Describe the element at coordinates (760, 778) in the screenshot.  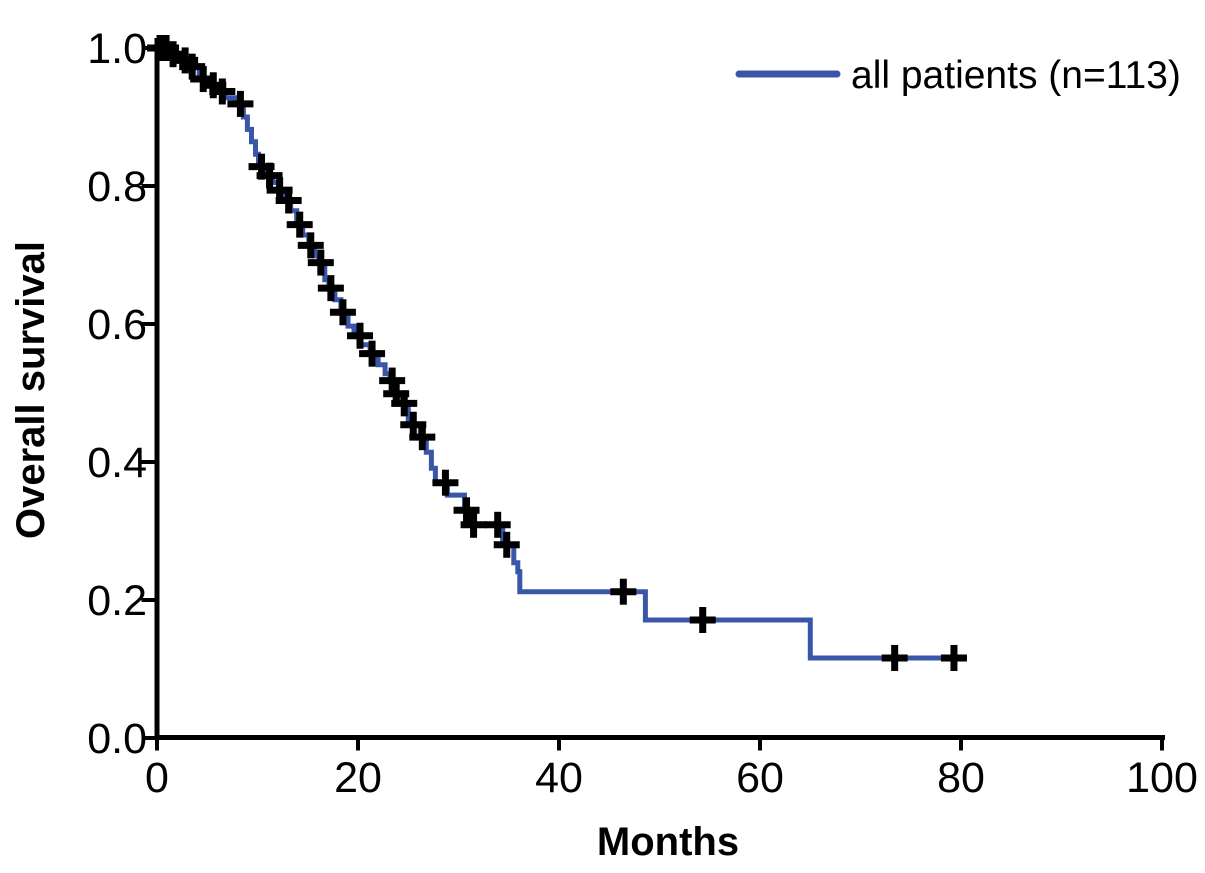
I see `x-tick-label: 60` at that location.